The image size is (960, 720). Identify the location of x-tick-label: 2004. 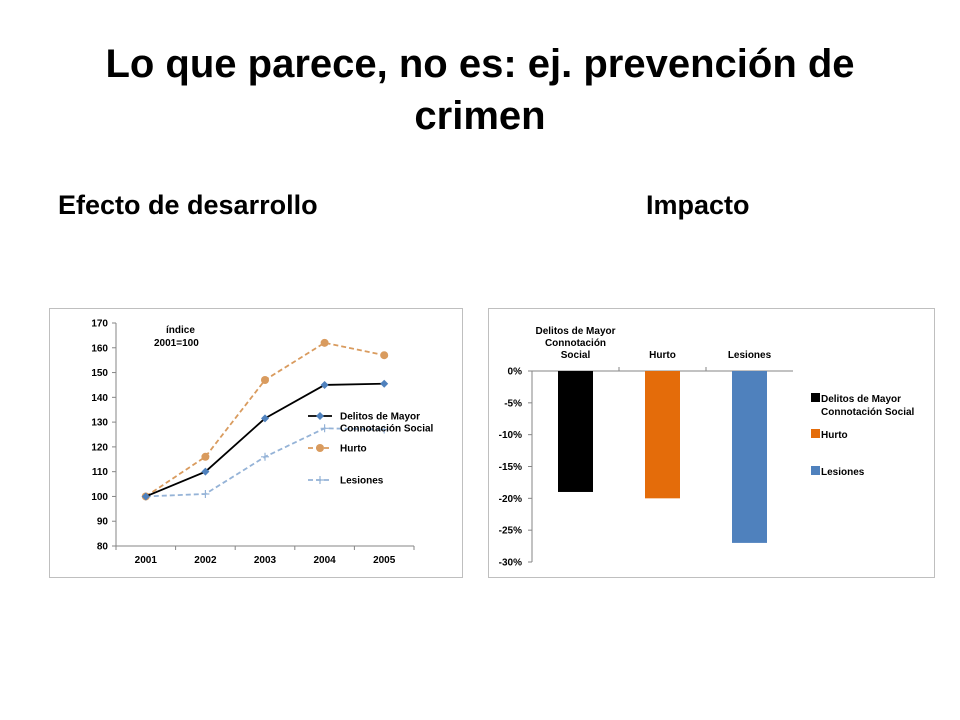
(324, 560).